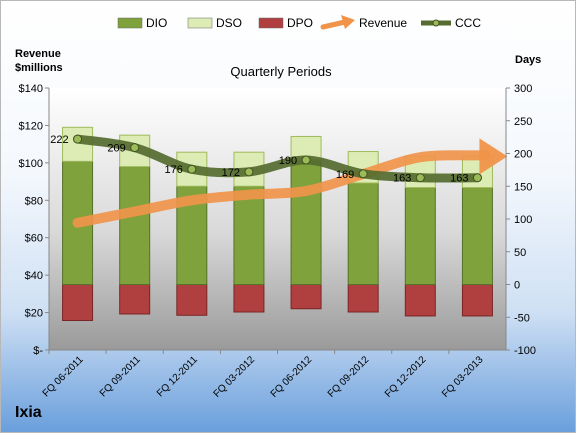  I want to click on x-tick-label: FQ 03-2012, so click(235, 377).